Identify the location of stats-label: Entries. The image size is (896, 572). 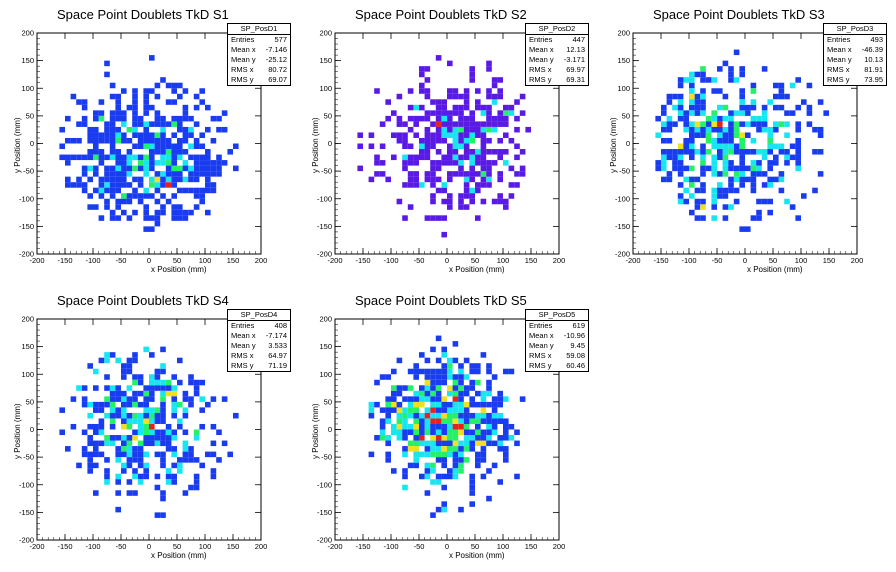
(839, 39).